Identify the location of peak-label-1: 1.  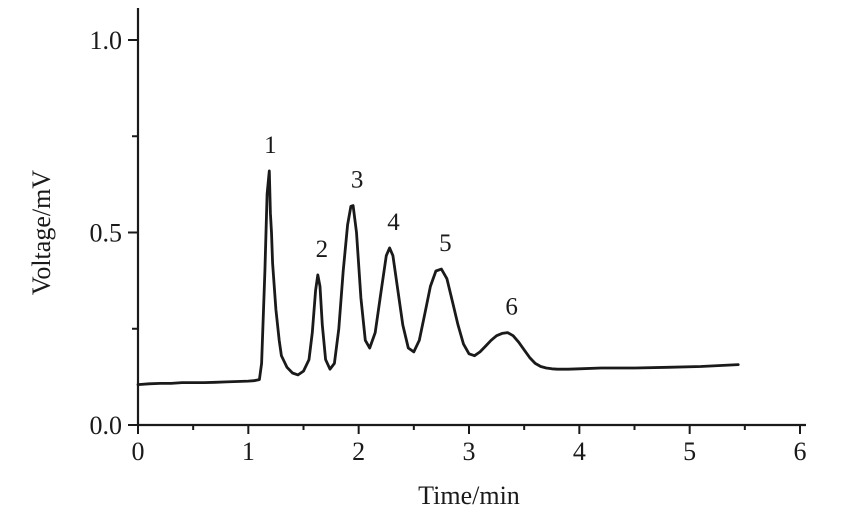
(270, 145).